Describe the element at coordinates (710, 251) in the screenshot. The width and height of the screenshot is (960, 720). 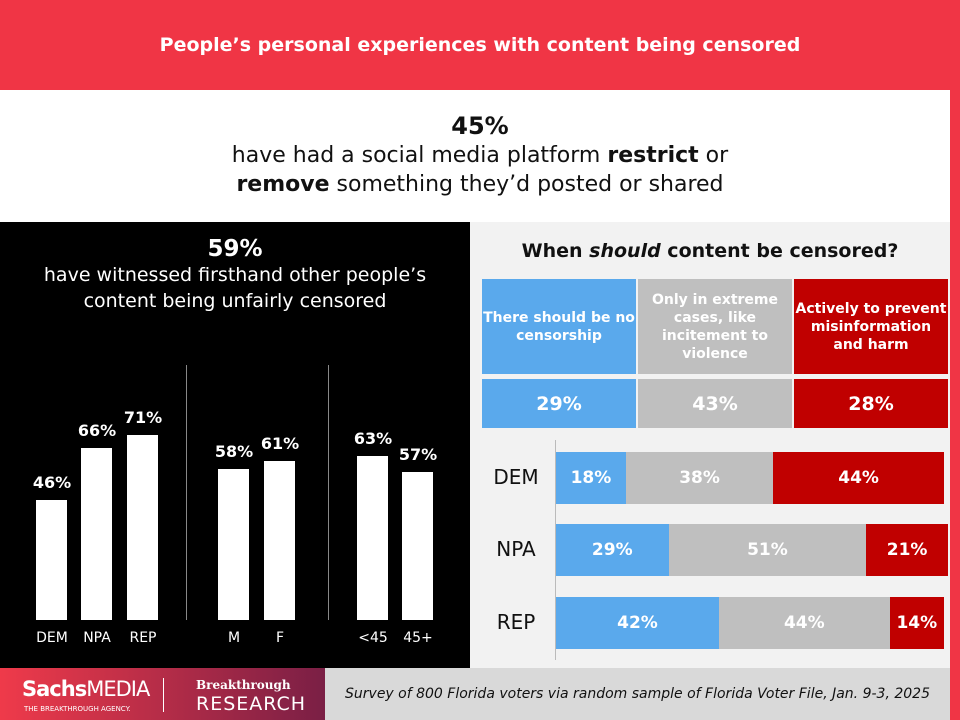
I see `censor-title: When should content be censored?` at that location.